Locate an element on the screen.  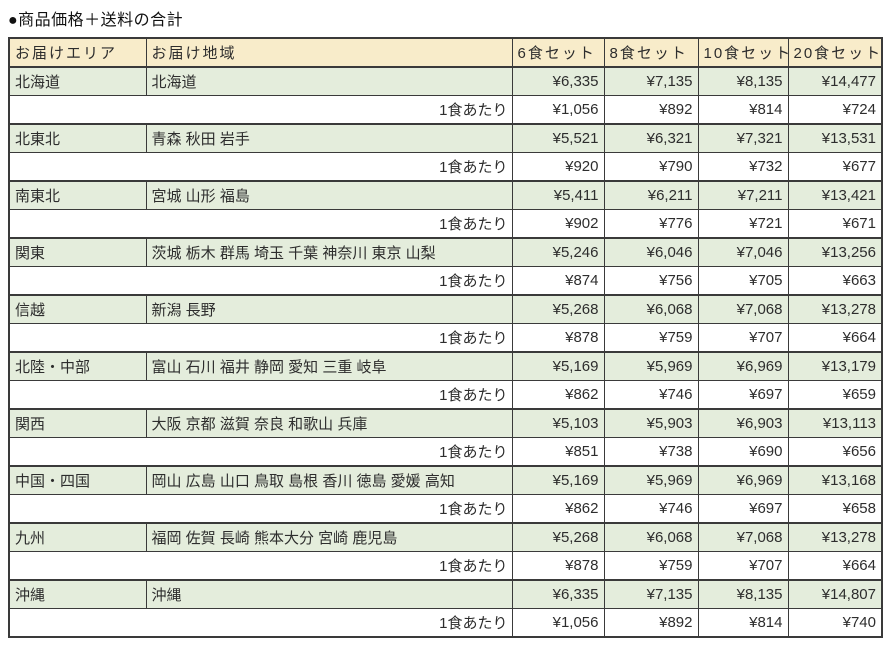
region-cell: 福岡 佐賀 長崎 熊本大分 宮崎 鹿児島 is located at coordinates (329, 537).